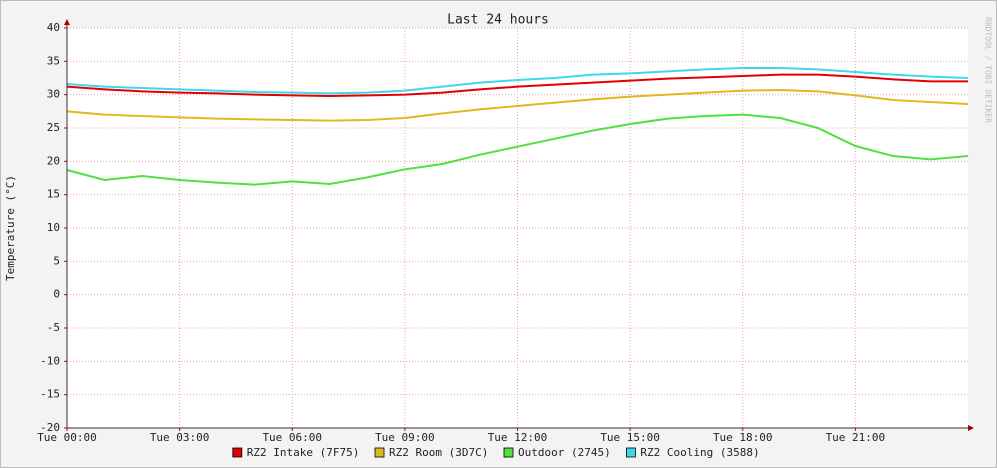 The height and width of the screenshot is (468, 997). What do you see at coordinates (971, 428) in the screenshot?
I see `x-arrow` at bounding box center [971, 428].